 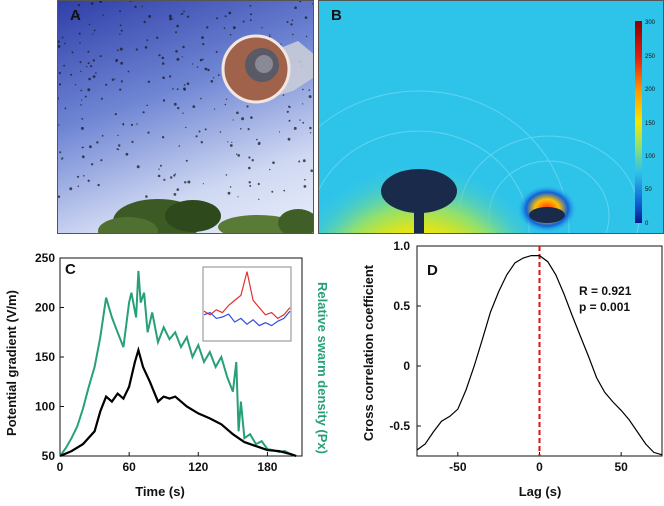 I want to click on cbar-tick: 100, so click(x=650, y=157).